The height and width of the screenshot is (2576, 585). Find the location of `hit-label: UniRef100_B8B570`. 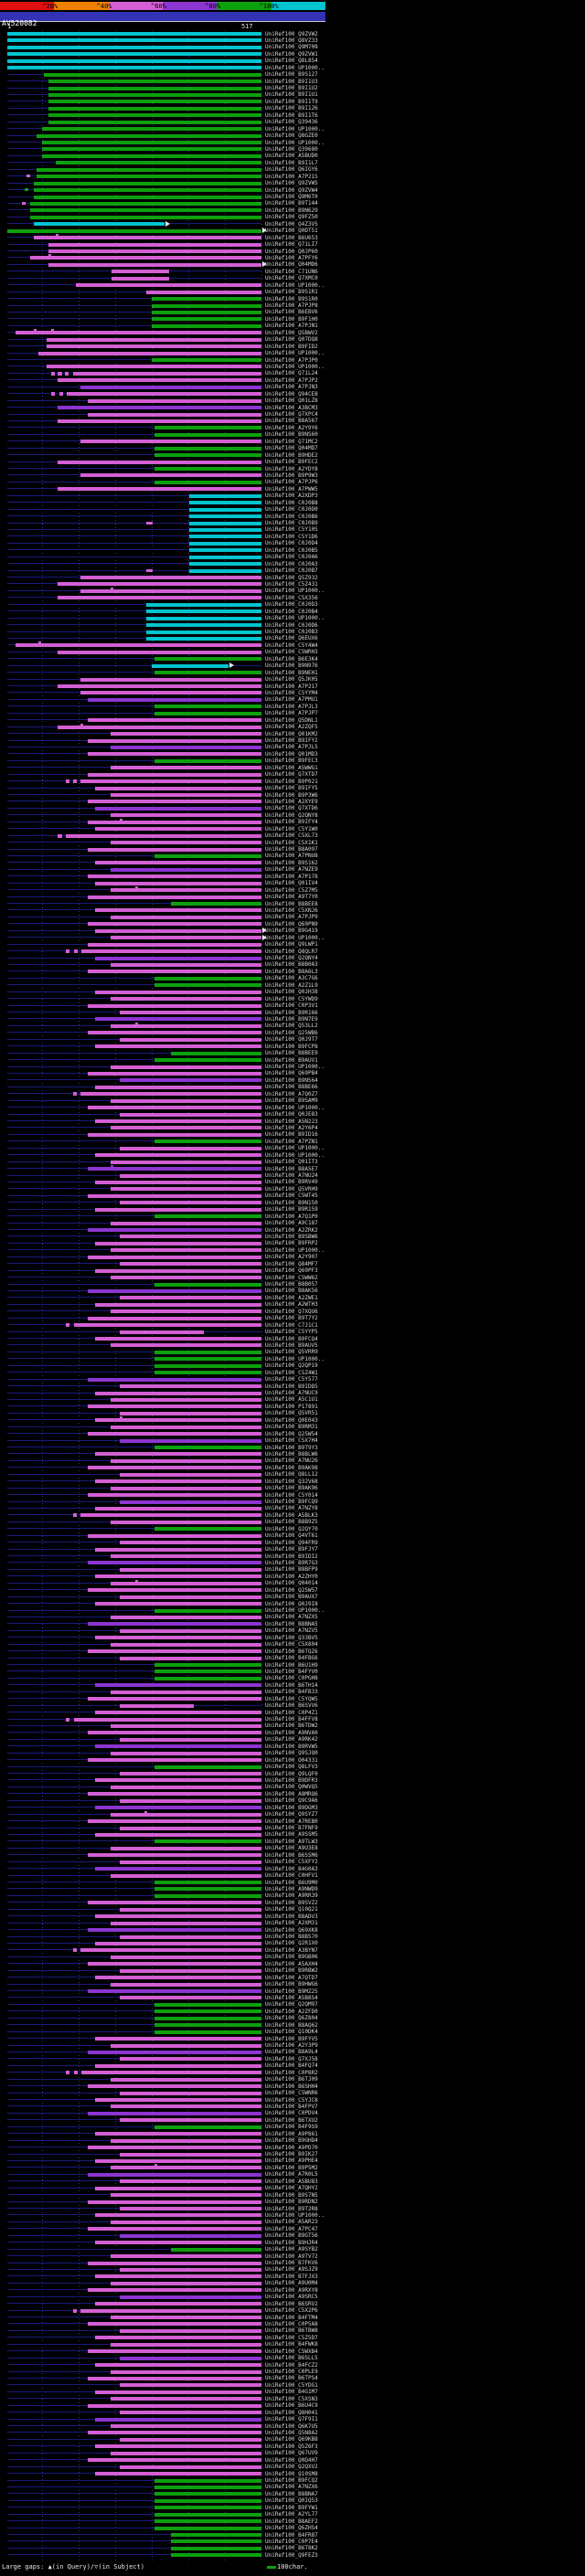

hit-label: UniRef100_B8B570 is located at coordinates (291, 1937).